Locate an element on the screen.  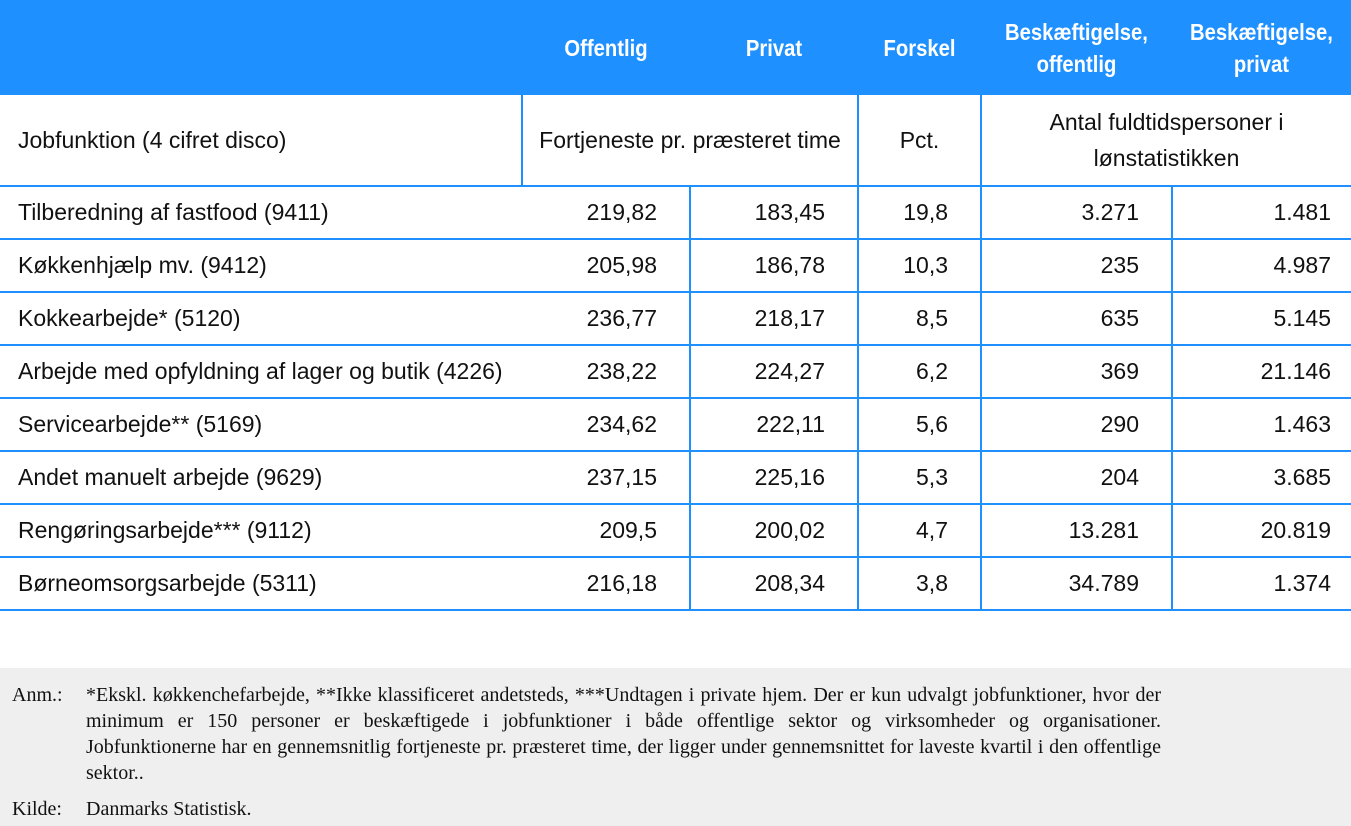
cell-beskaeftigelse-offentlig: 635 is located at coordinates (1076, 319).